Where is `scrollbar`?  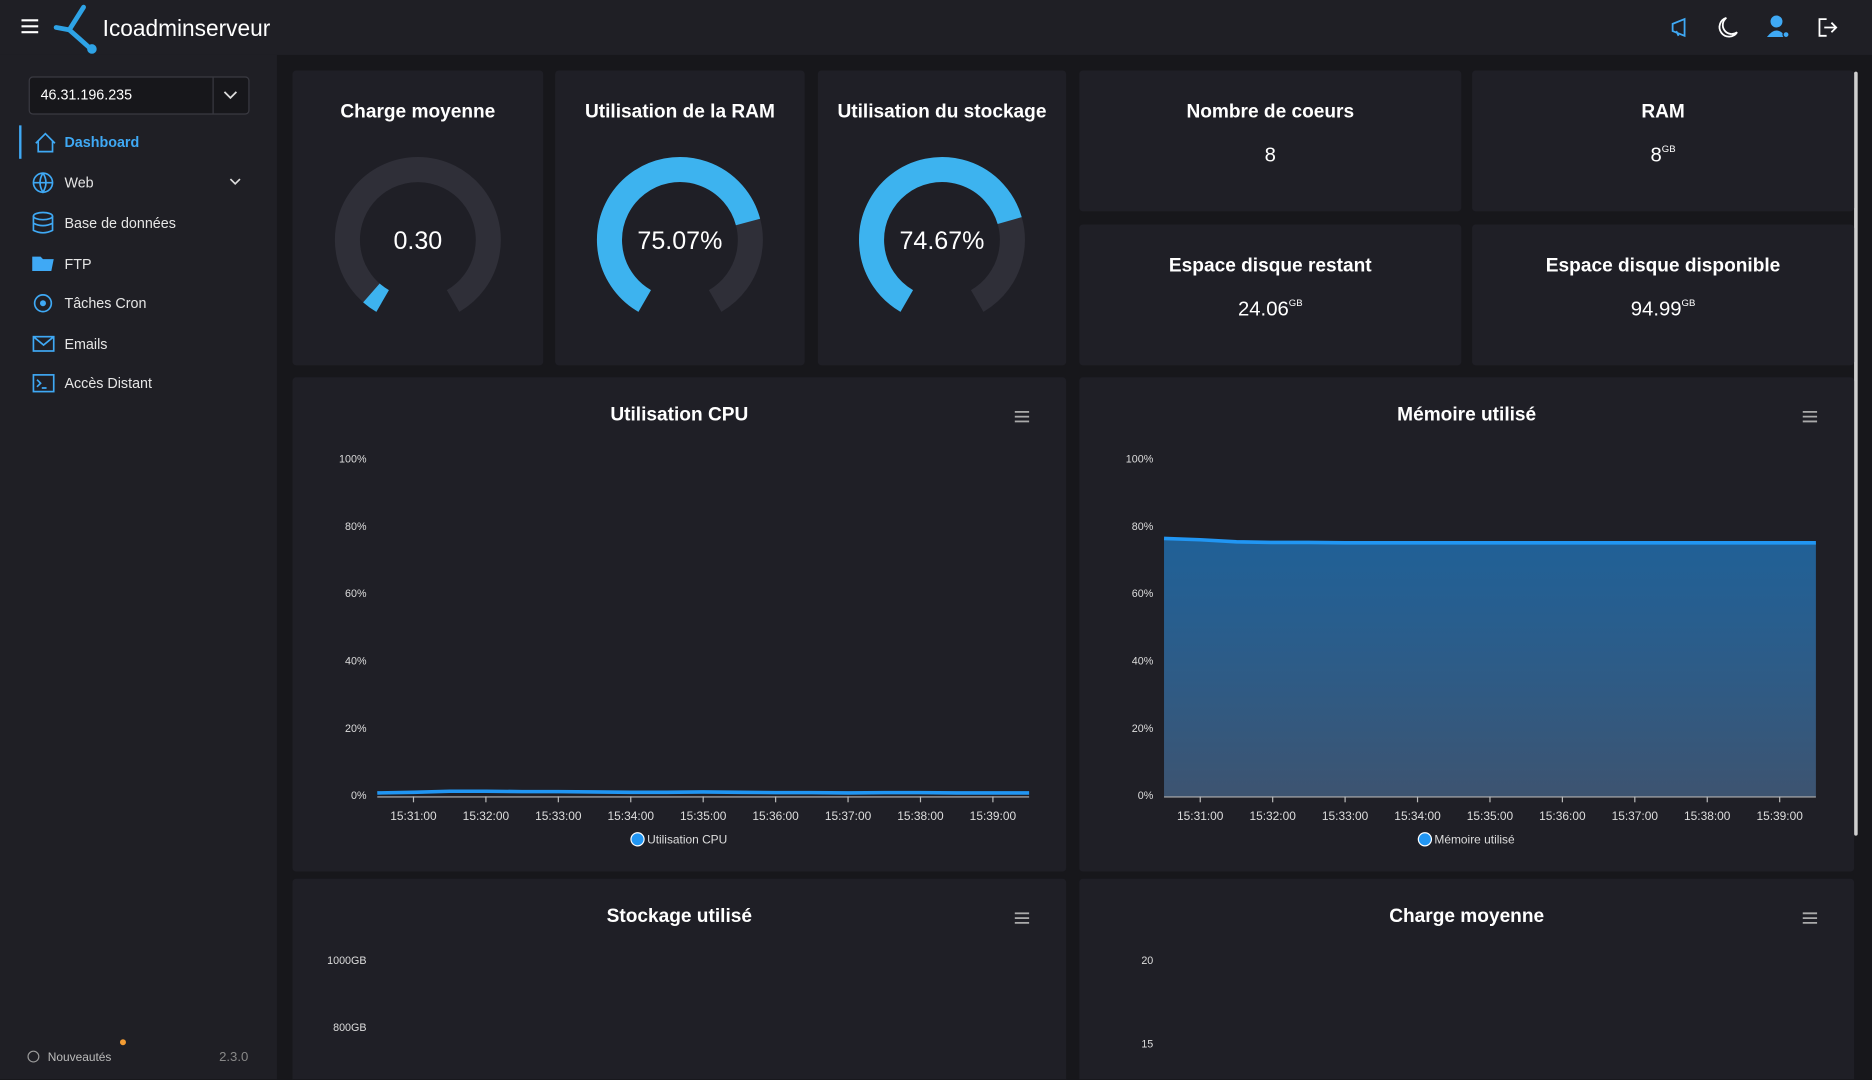 scrollbar is located at coordinates (1856, 453).